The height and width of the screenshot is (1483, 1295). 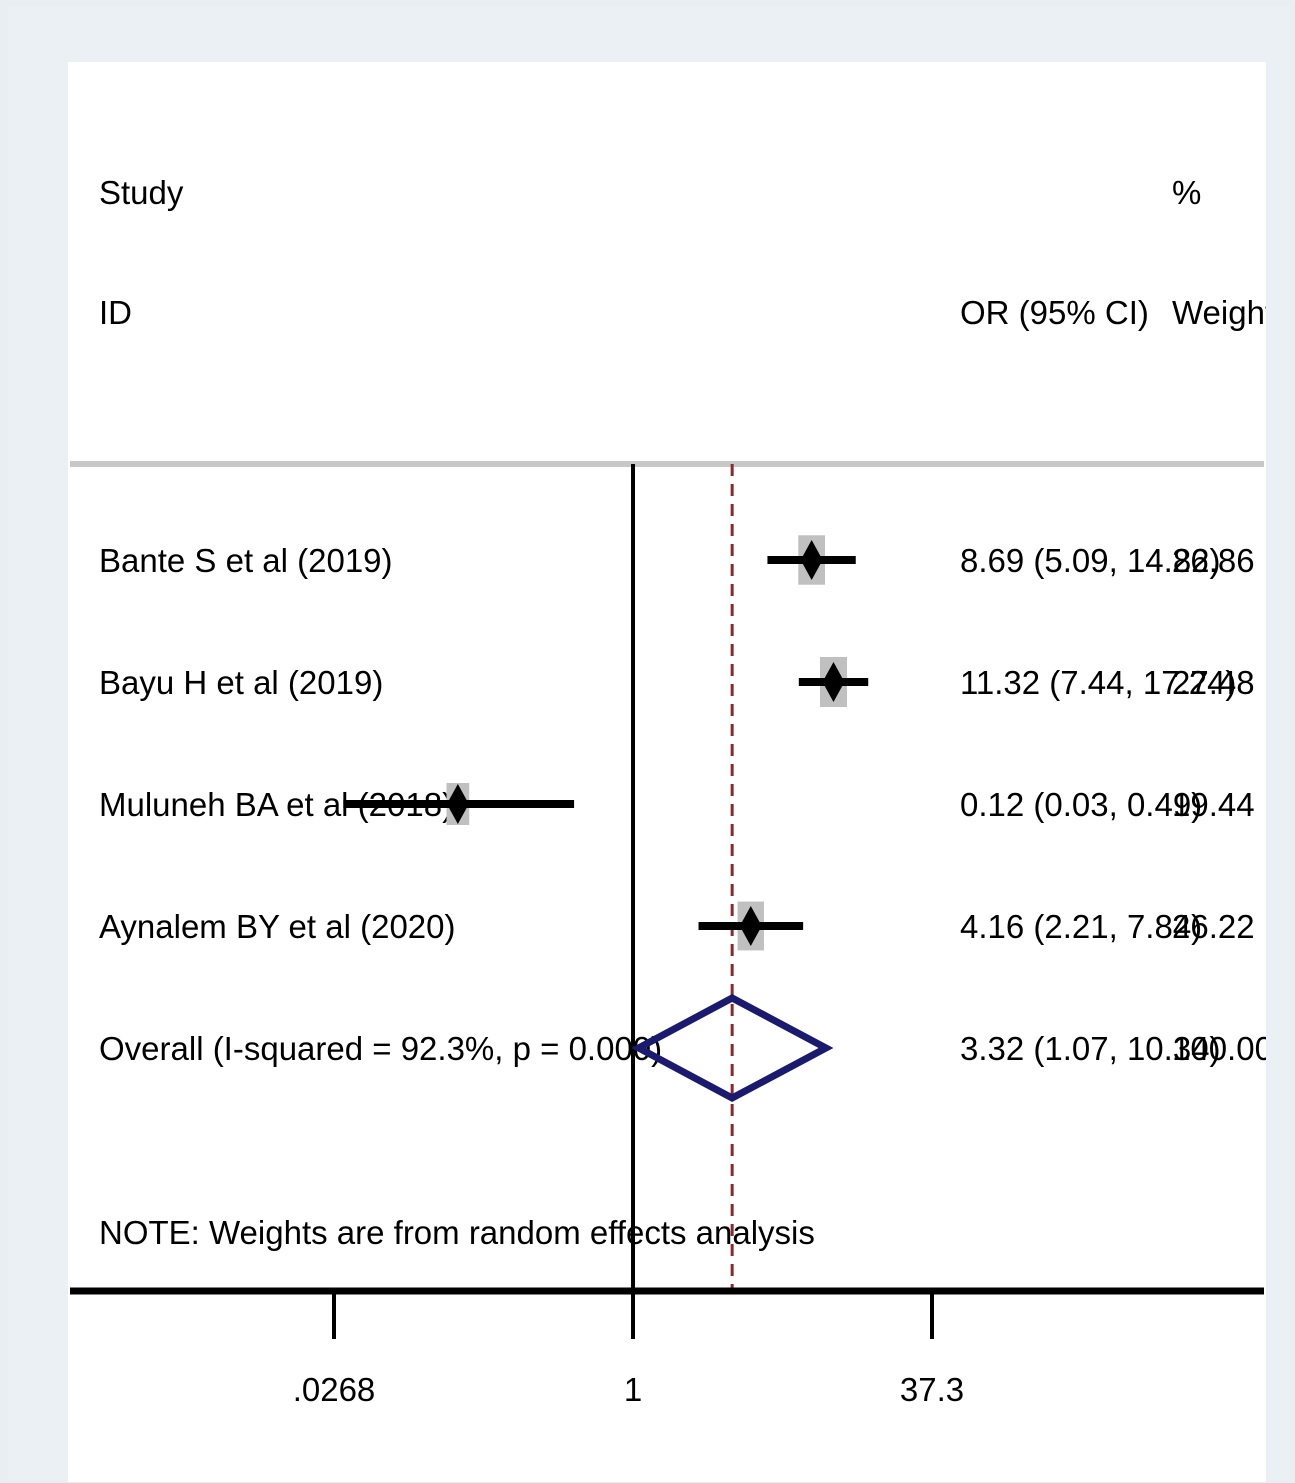 I want to click on overall-diamond, so click(x=732, y=1048).